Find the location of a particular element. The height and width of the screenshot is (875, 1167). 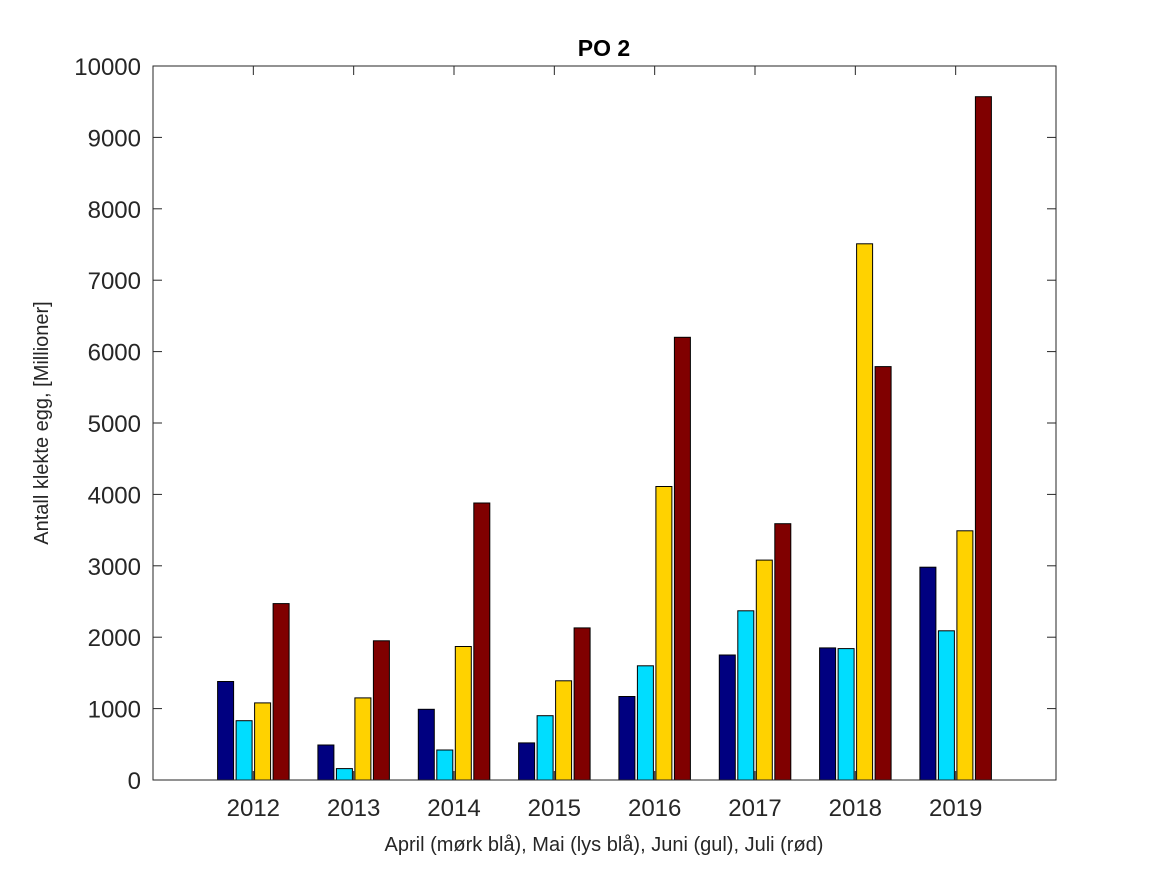

y-tick-label: 10000 is located at coordinates (107, 67).